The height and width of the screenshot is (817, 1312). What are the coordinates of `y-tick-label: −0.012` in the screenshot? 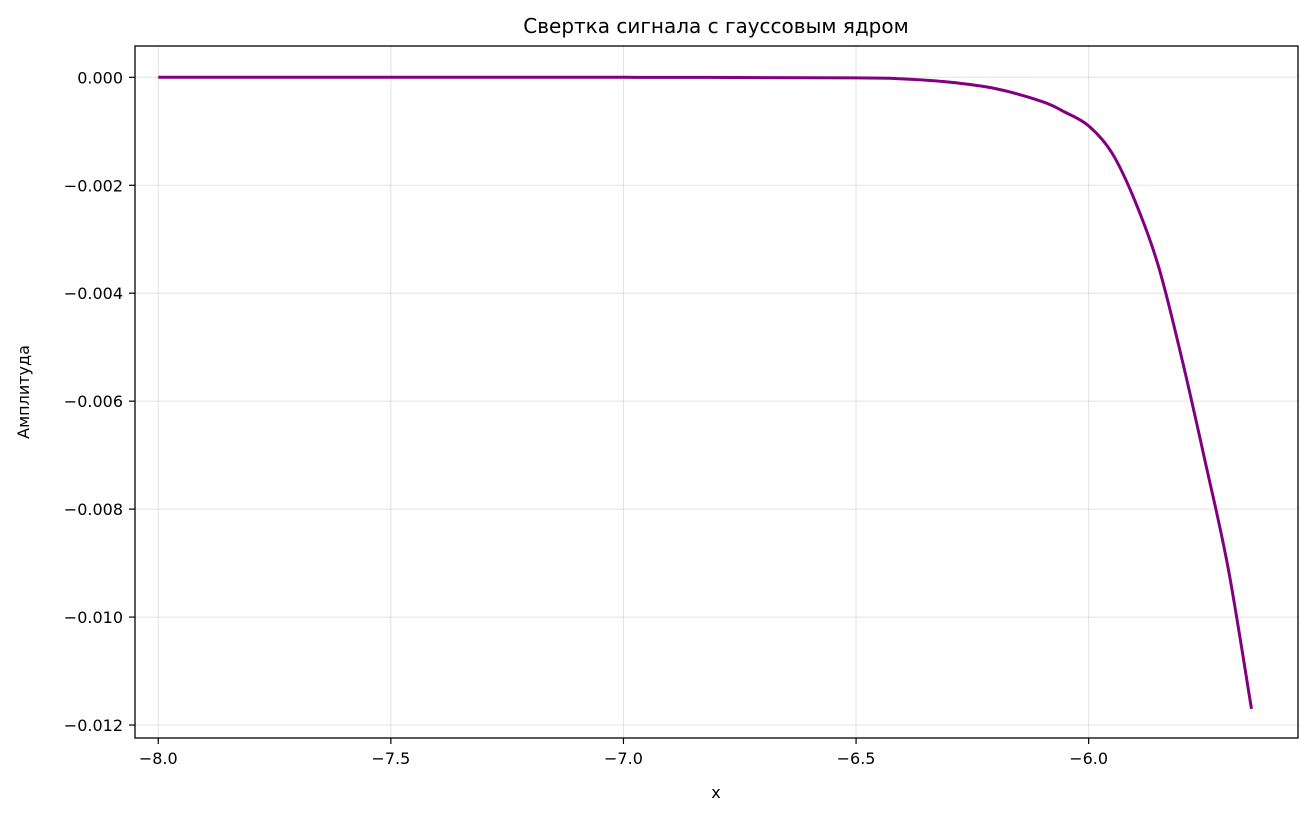 It's located at (93, 725).